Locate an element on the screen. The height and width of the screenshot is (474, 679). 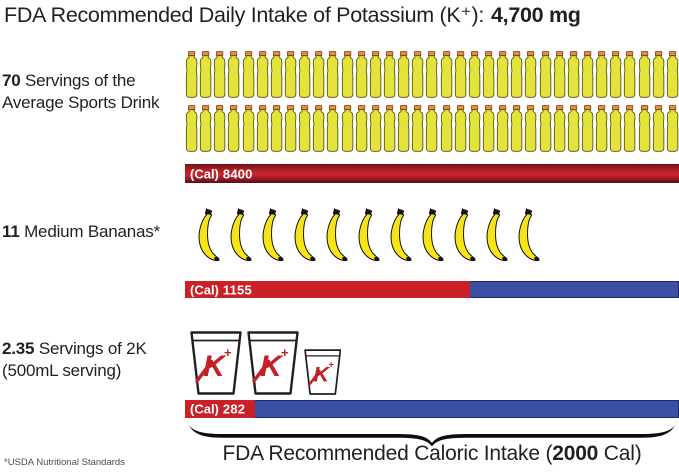
label-text: Servings of the is located at coordinates (78, 80).